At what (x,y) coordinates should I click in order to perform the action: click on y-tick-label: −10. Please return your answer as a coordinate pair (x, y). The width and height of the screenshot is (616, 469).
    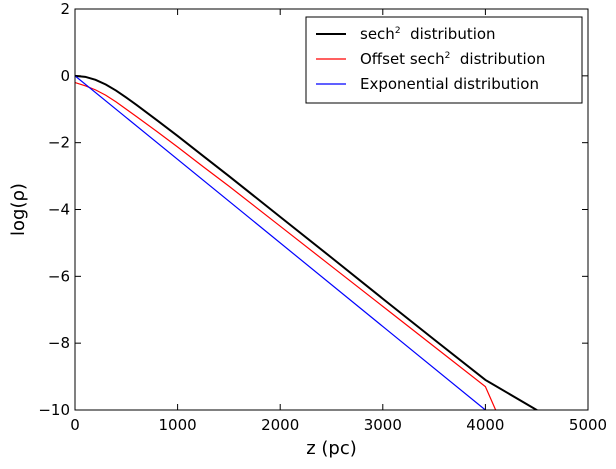
    Looking at the image, I should click on (54, 410).